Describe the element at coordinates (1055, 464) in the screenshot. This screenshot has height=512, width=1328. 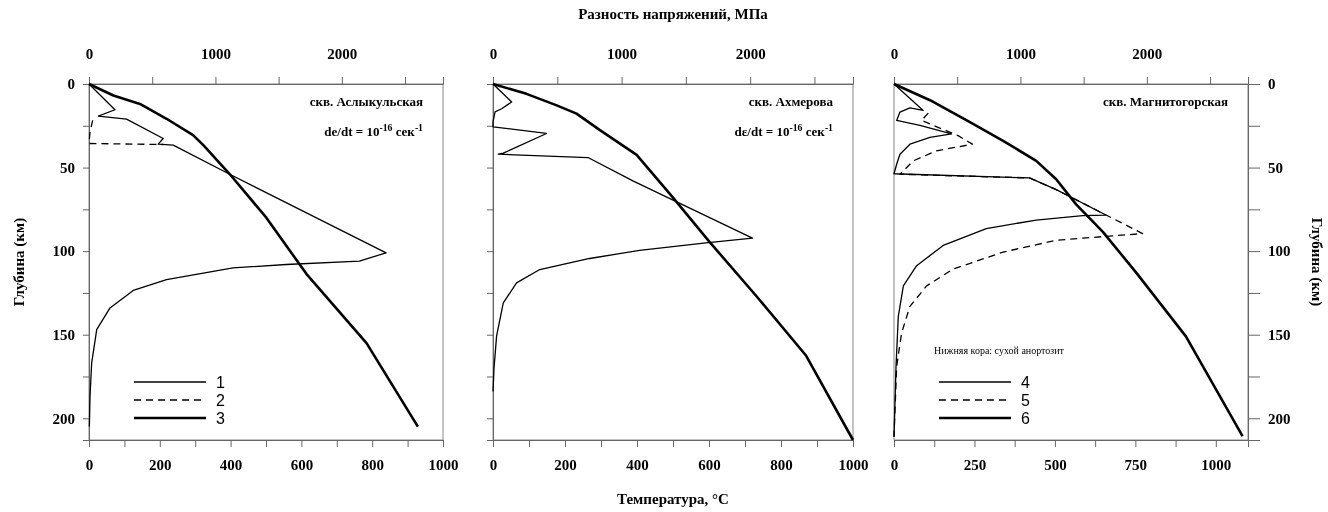
I see `x-tick-label: 500` at that location.